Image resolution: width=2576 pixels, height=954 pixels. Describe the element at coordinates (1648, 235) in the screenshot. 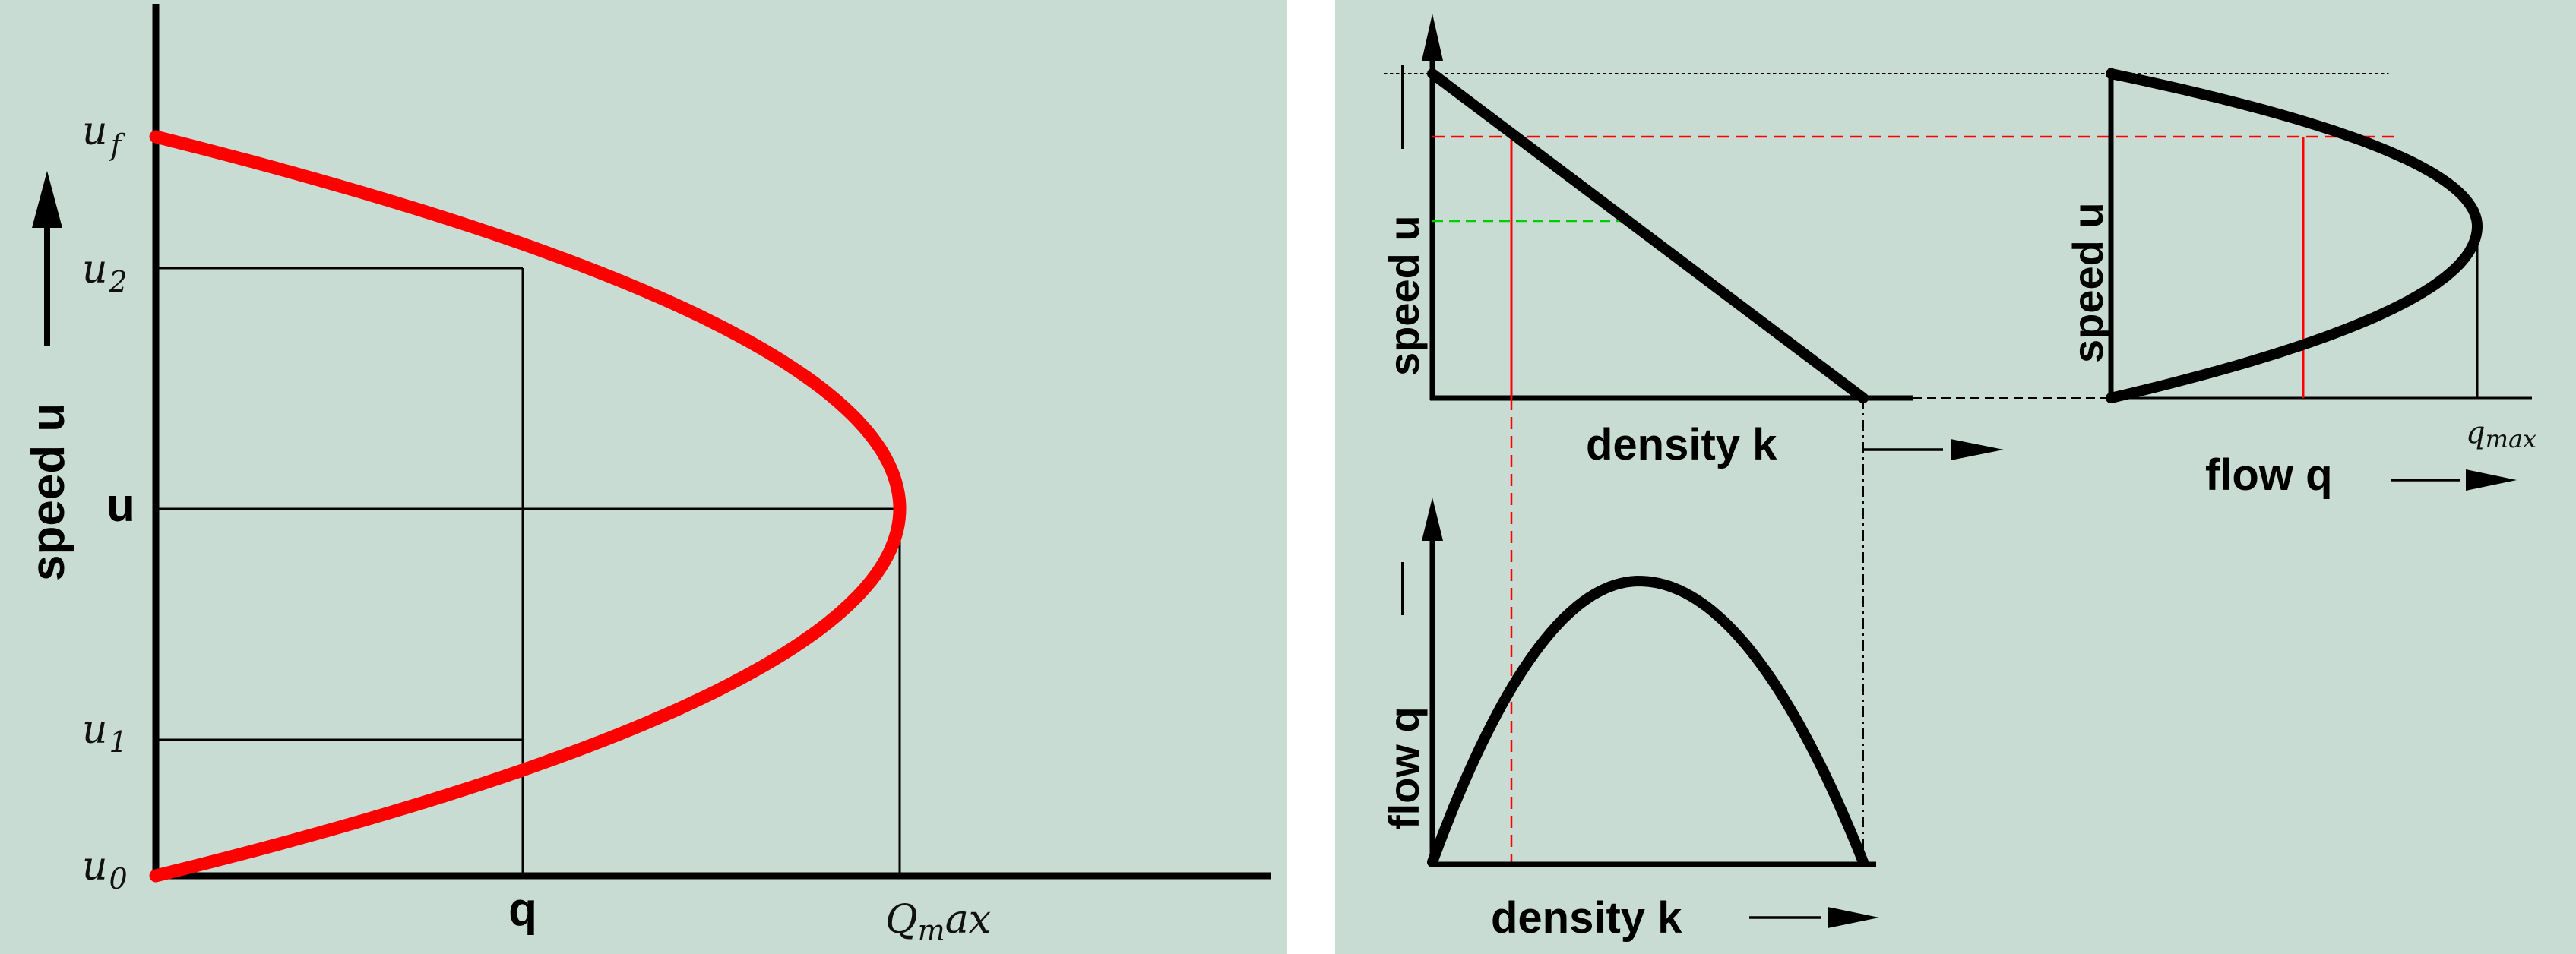

I see `speed-density-line` at that location.